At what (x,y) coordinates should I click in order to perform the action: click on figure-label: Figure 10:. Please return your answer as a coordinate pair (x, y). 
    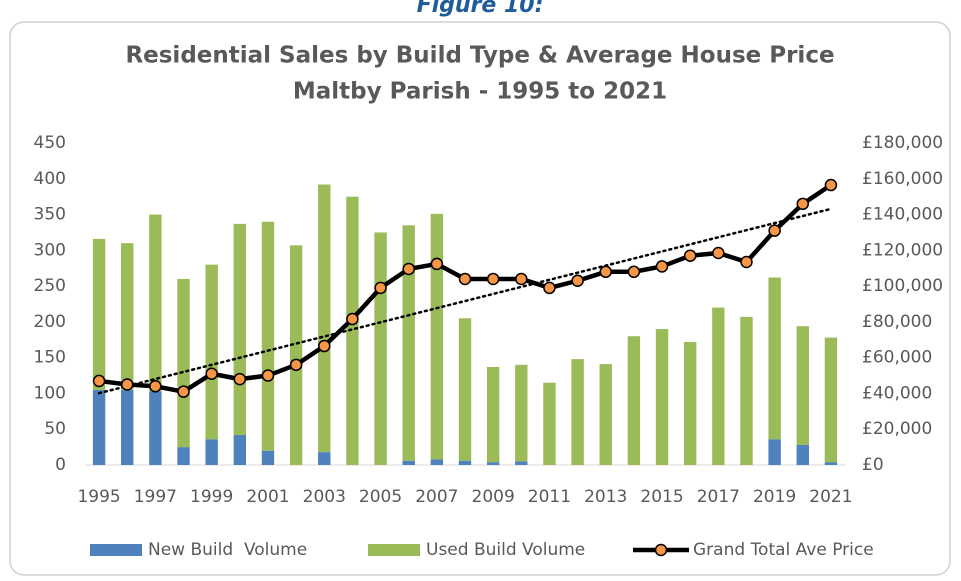
    Looking at the image, I should click on (480, 9).